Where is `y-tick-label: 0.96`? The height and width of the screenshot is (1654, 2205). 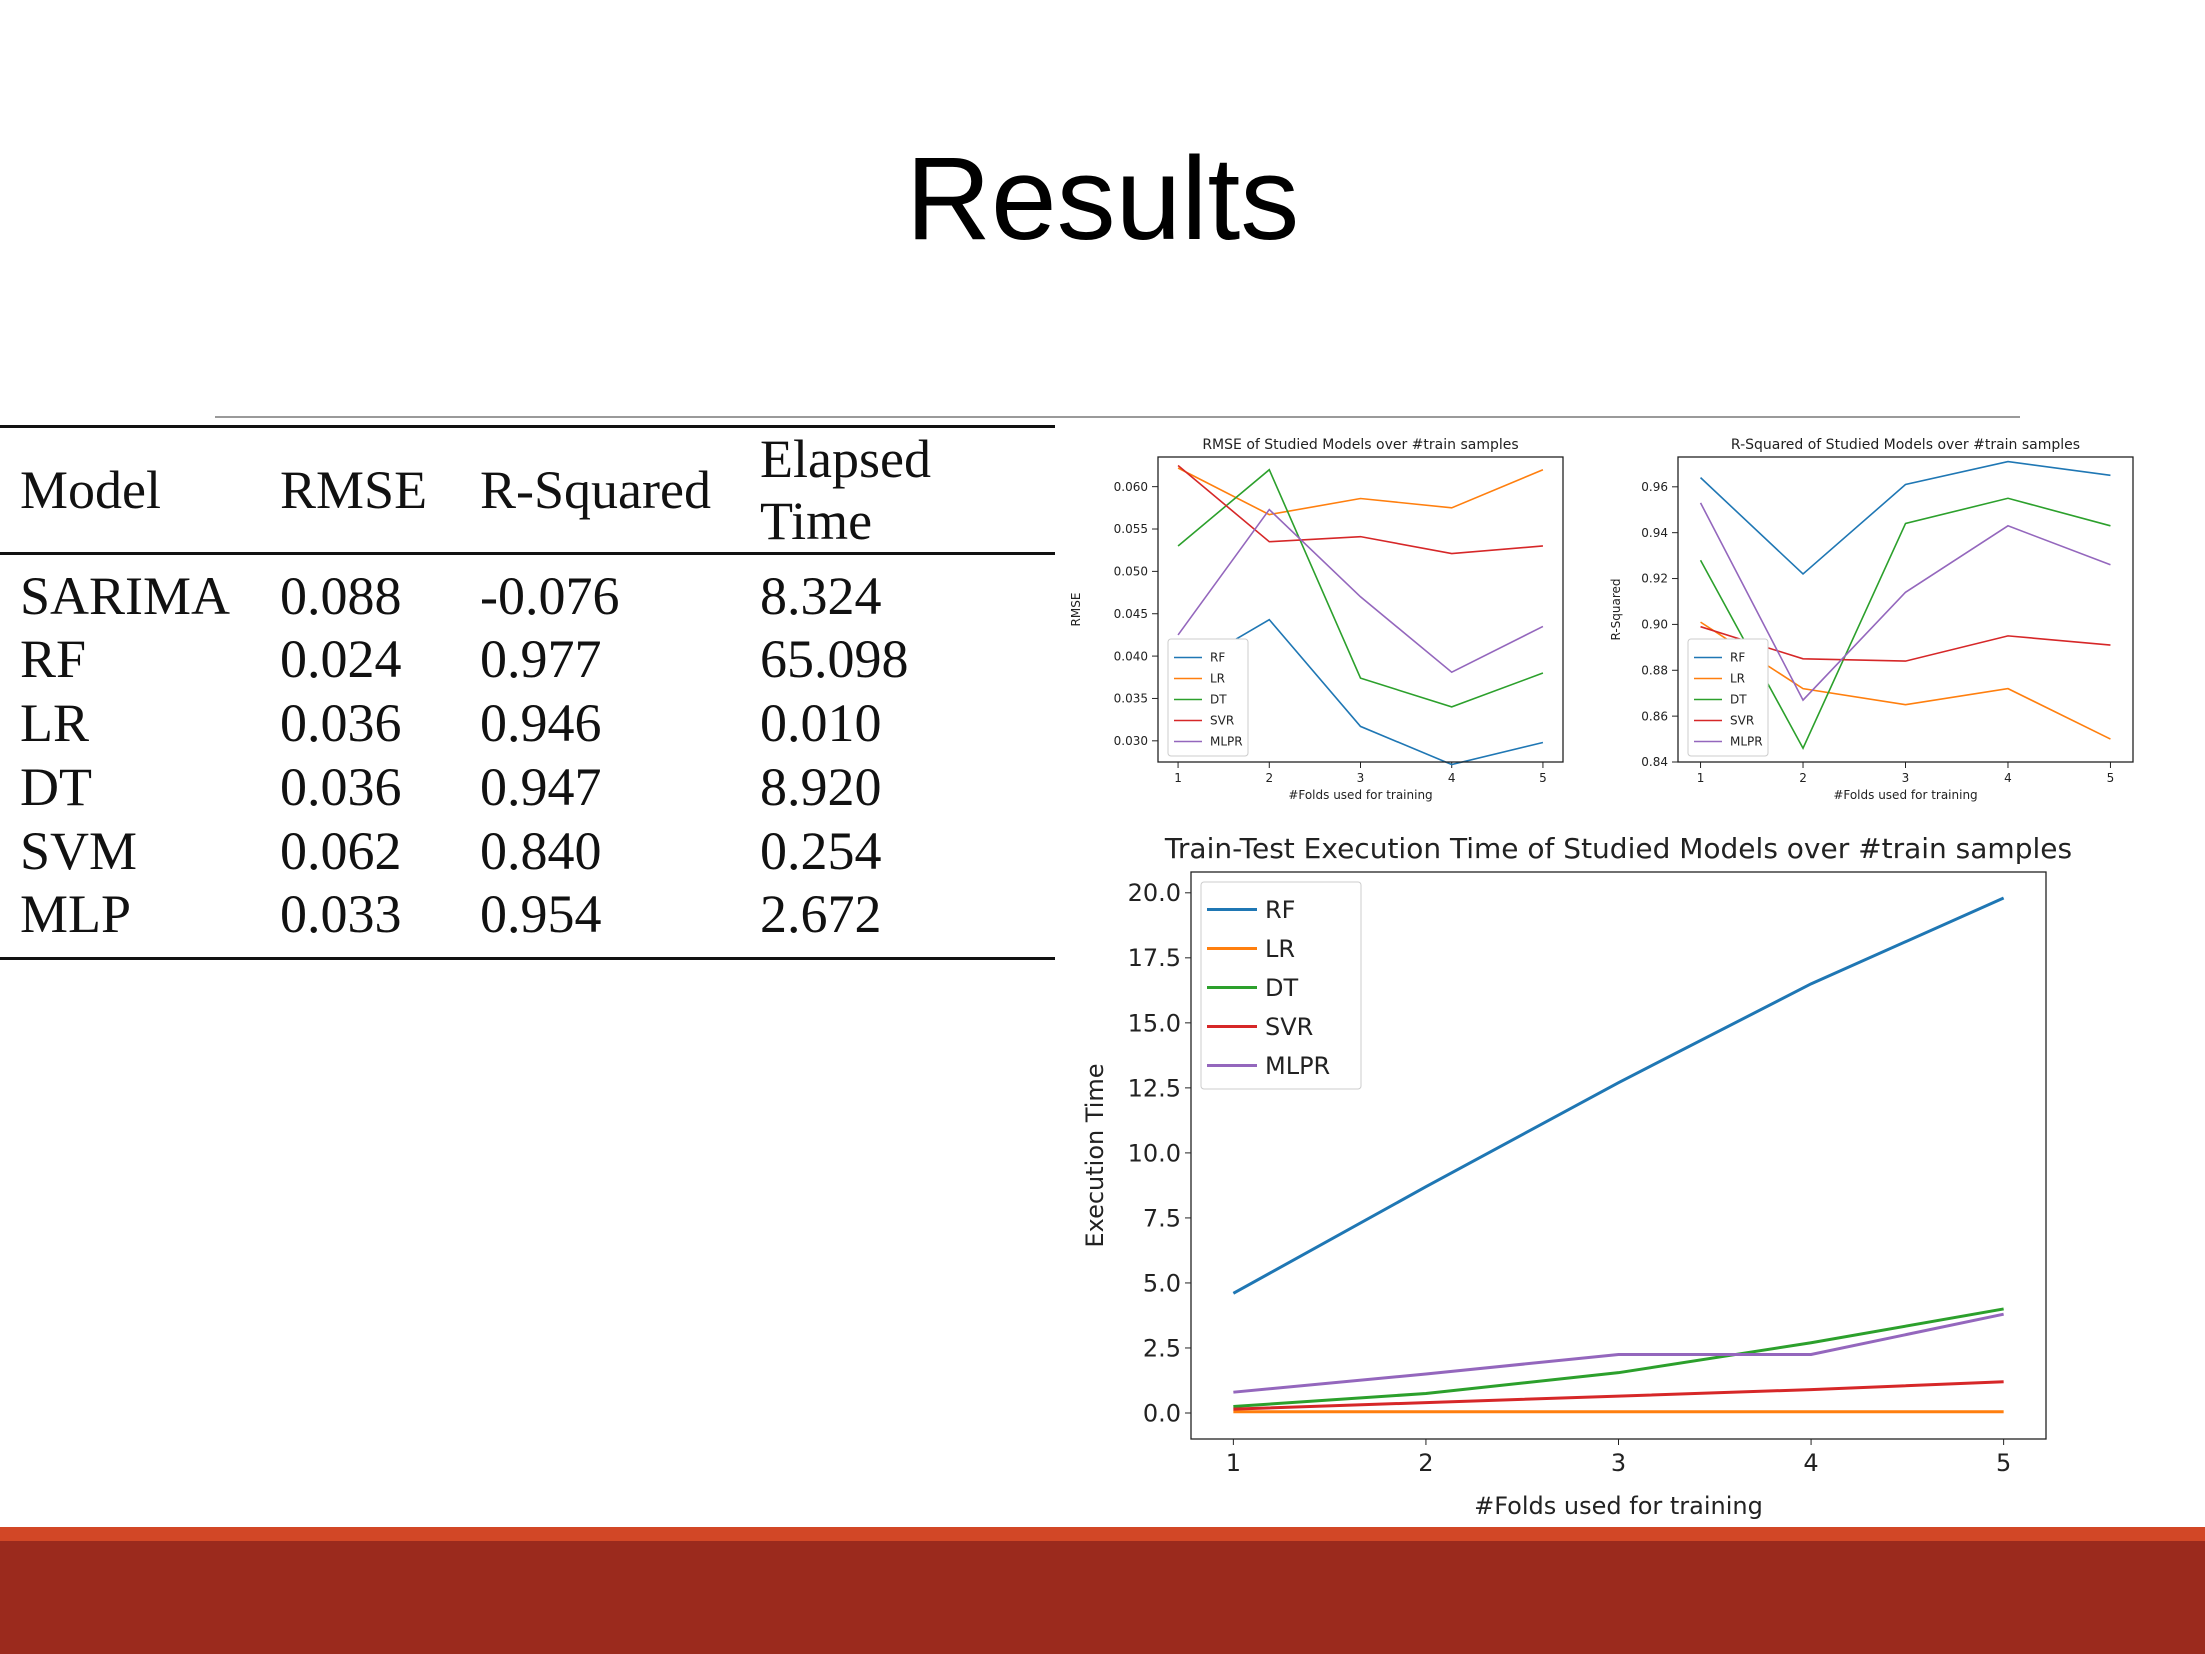
y-tick-label: 0.96 is located at coordinates (1654, 487).